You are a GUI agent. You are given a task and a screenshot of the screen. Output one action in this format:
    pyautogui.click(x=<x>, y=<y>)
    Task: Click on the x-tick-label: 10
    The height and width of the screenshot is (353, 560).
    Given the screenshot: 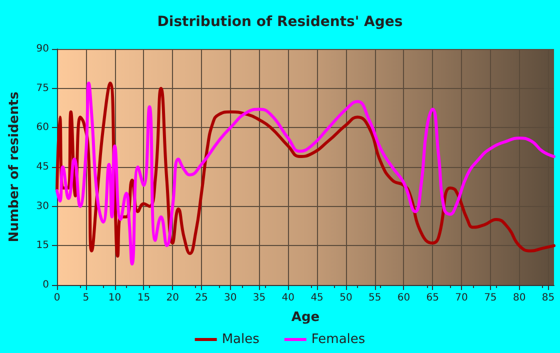 What is the action you would take?
    pyautogui.click(x=115, y=298)
    